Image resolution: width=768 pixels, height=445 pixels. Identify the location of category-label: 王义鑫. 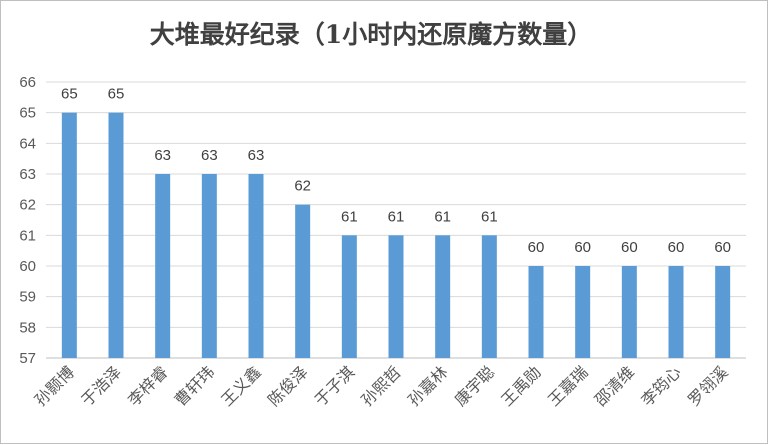
(240, 385).